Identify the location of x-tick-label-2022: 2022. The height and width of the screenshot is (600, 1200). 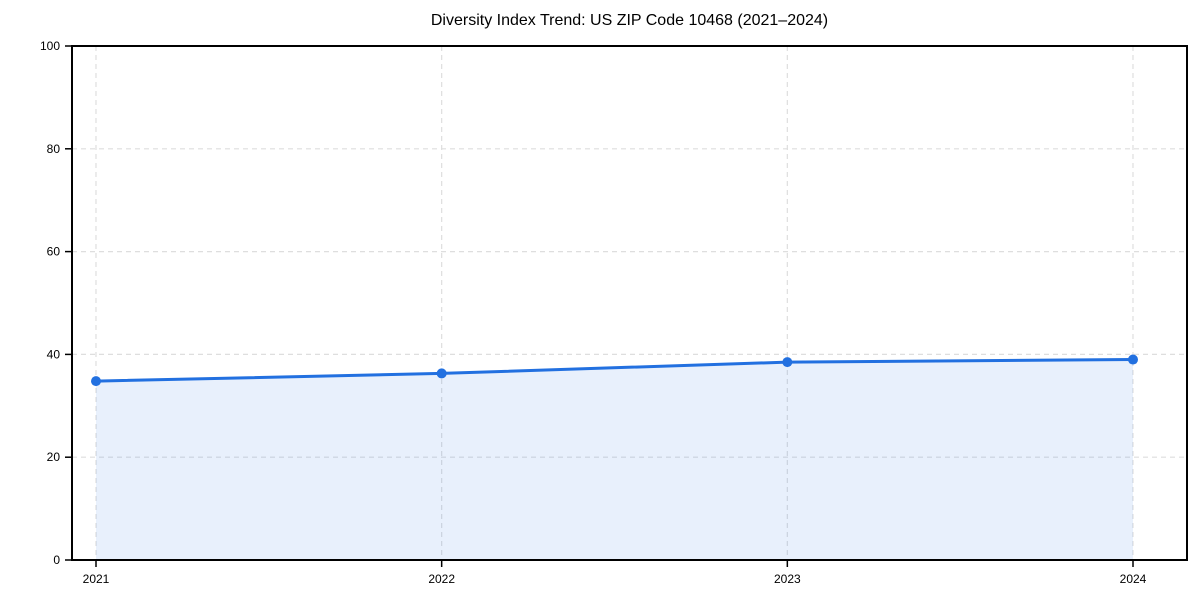
(441, 579).